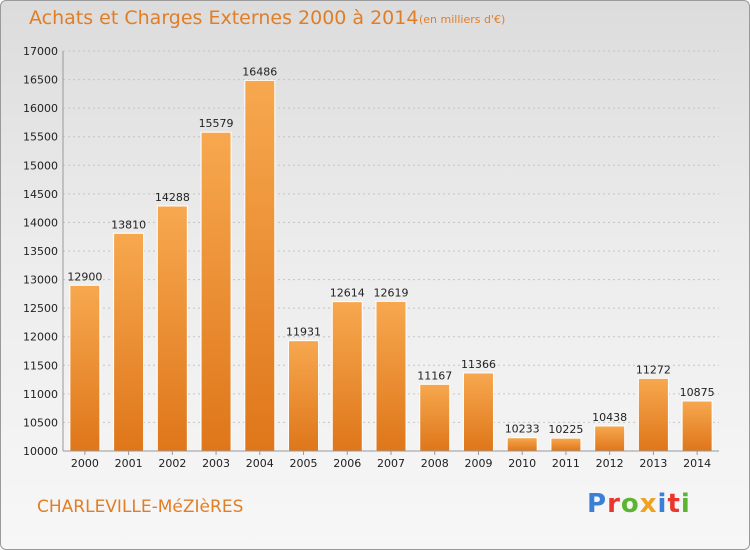 The image size is (750, 550). Describe the element at coordinates (478, 364) in the screenshot. I see `value-label: 11366` at that location.